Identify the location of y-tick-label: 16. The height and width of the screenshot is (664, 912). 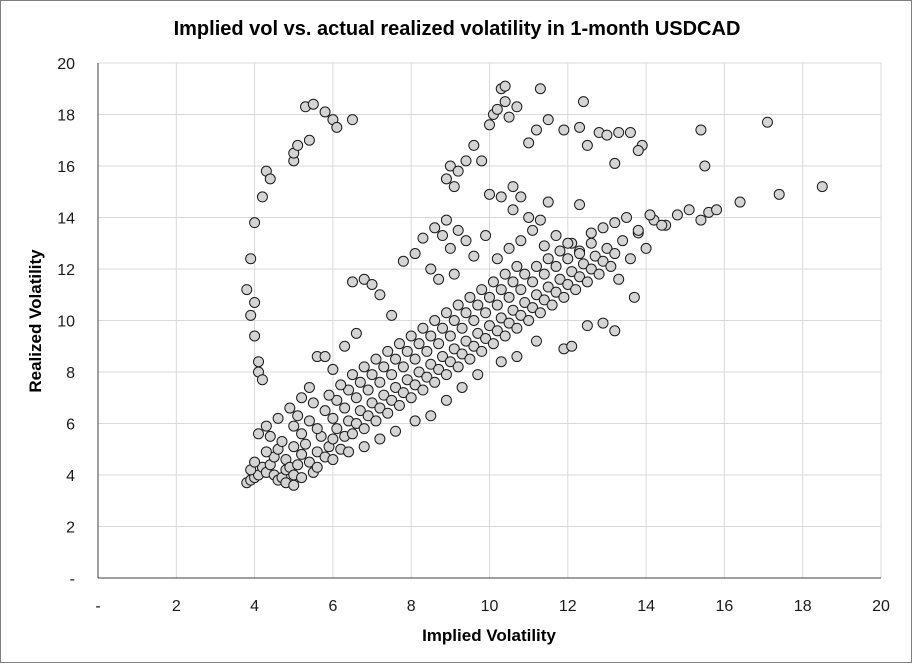
(66, 167).